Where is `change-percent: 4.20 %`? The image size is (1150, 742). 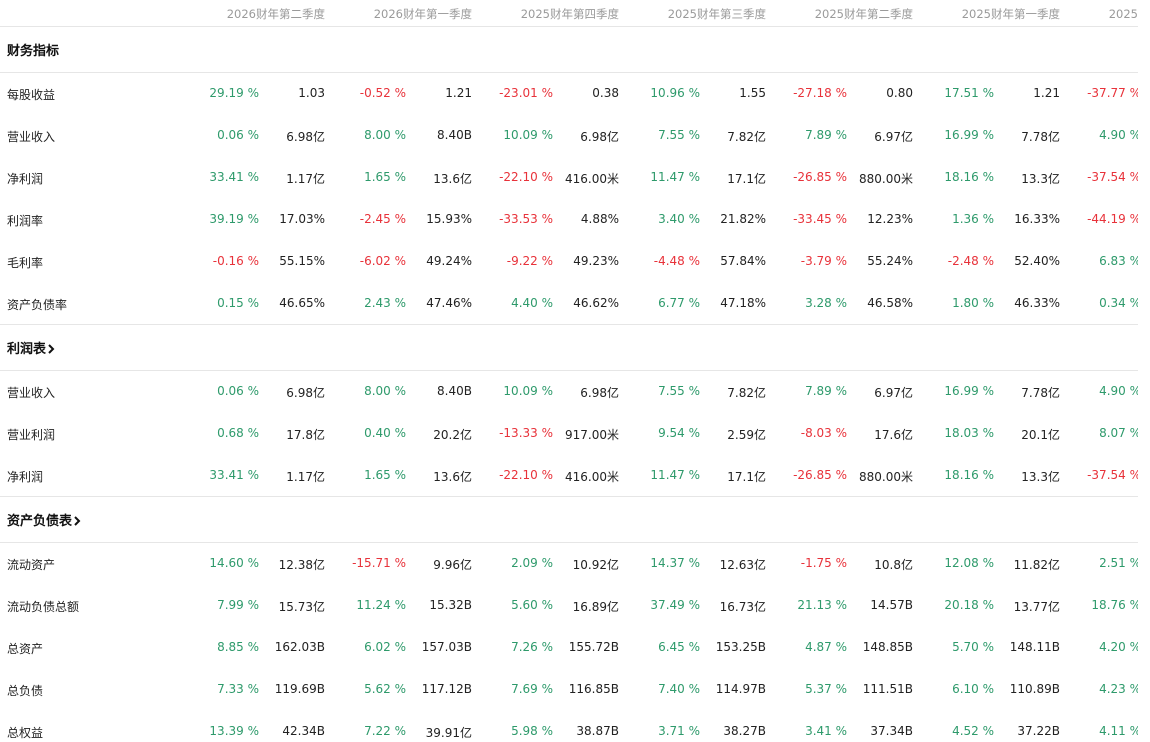 change-percent: 4.20 % is located at coordinates (1118, 647).